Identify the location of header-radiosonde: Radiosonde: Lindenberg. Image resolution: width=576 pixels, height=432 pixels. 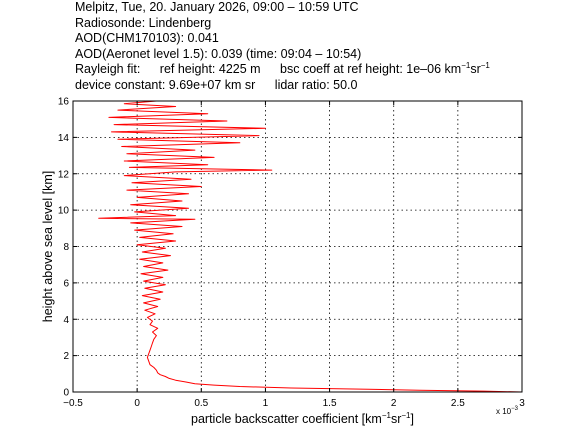
(143, 22).